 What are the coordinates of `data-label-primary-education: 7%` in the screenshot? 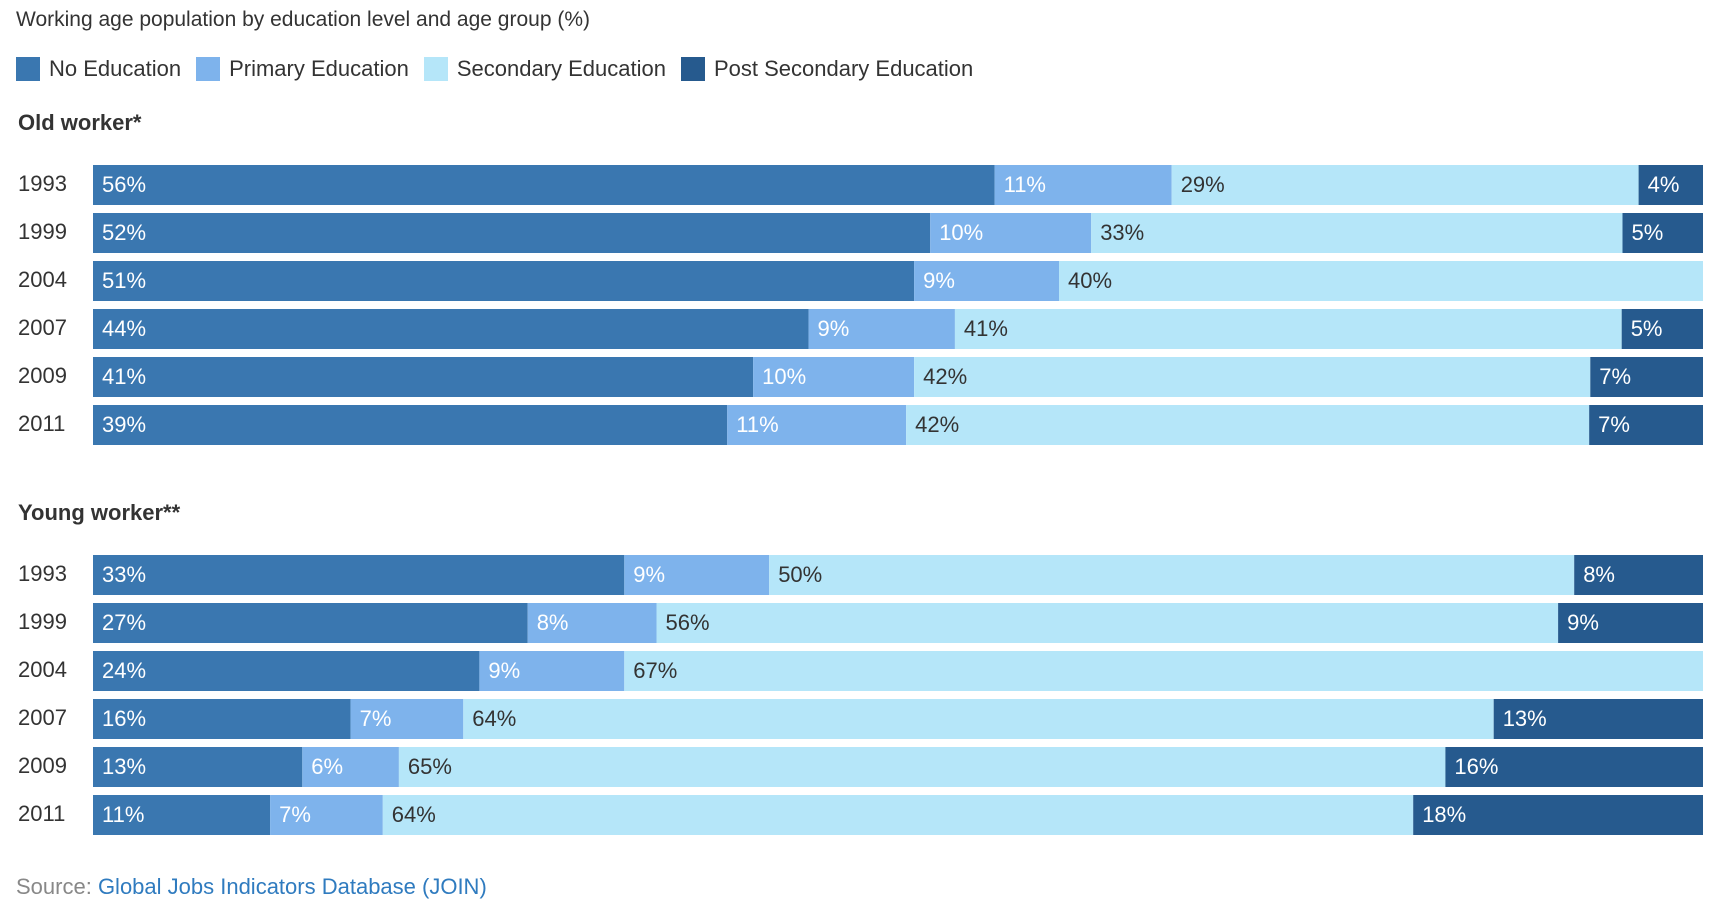 It's located at (295, 814).